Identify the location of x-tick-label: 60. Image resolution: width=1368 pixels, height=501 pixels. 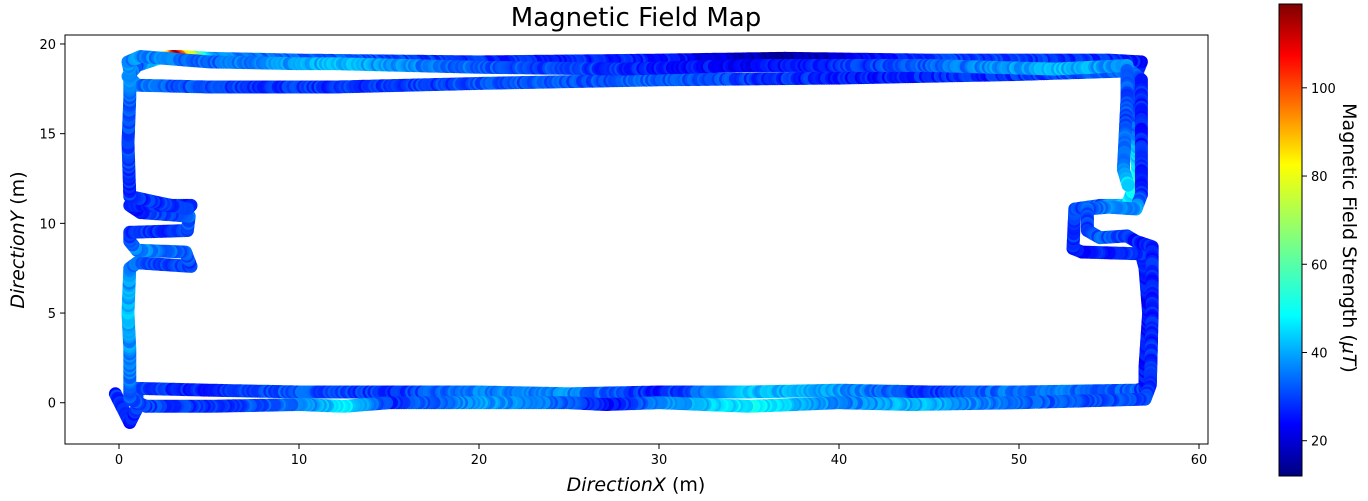
(1199, 460).